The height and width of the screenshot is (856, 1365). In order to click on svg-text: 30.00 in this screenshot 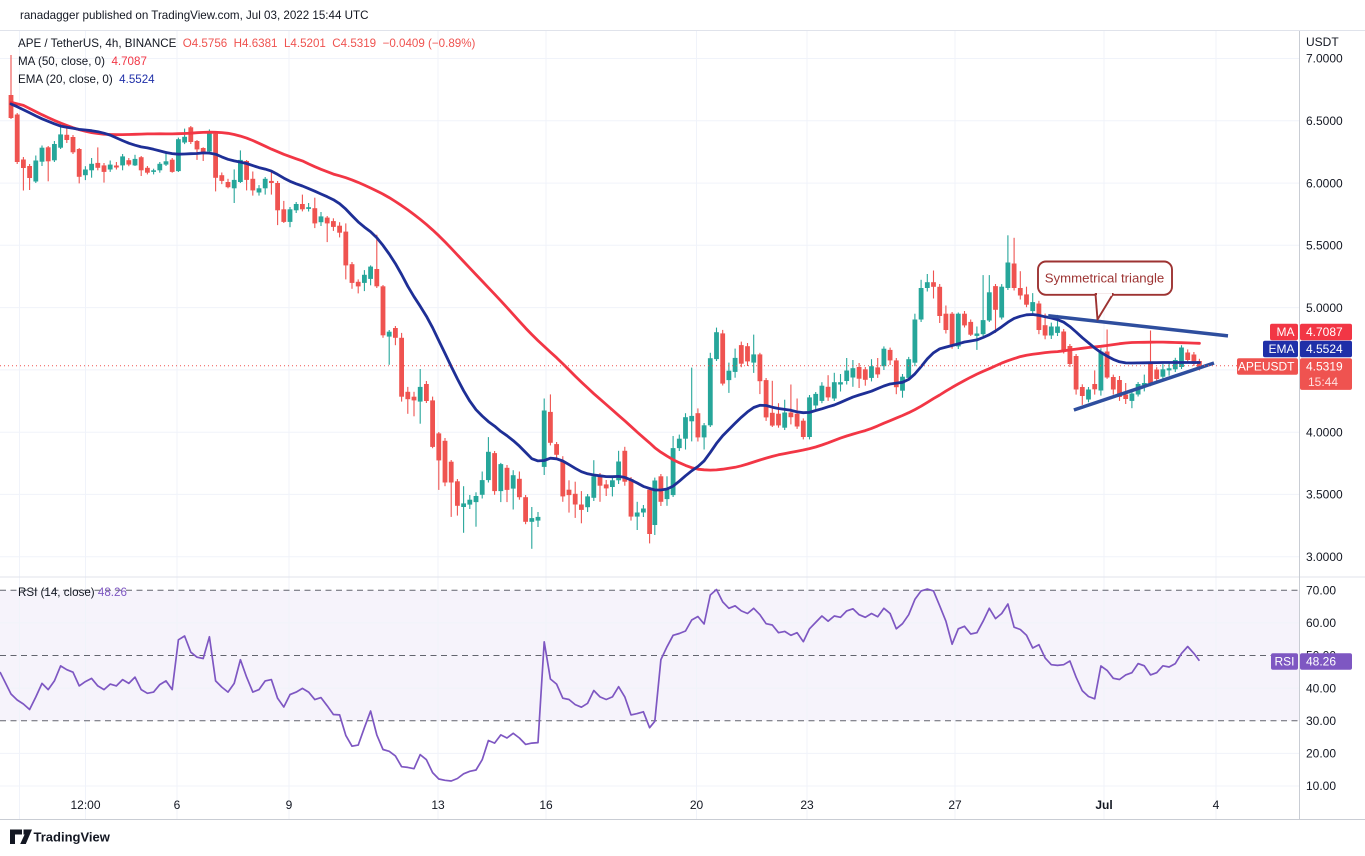, I will do `click(1321, 721)`.